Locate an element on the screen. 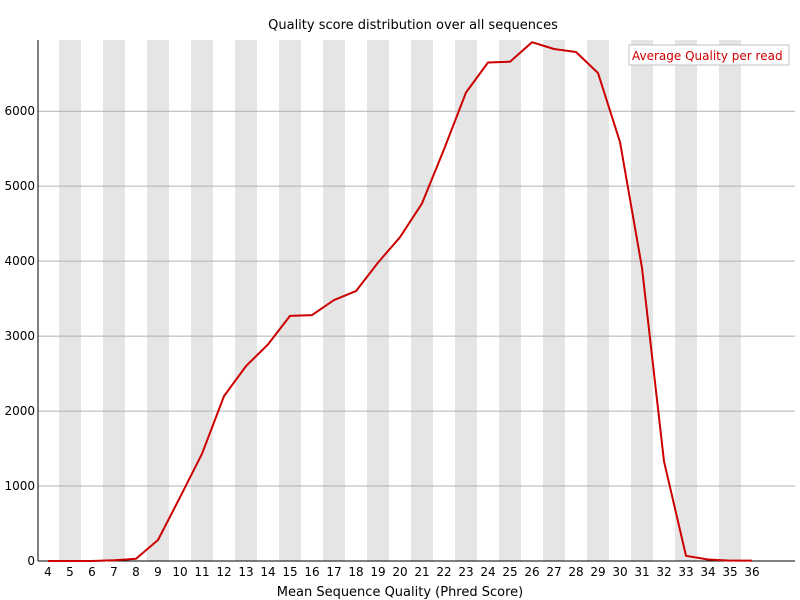 This screenshot has height=600, width=800. y-tick-label: 5000 is located at coordinates (19, 186).